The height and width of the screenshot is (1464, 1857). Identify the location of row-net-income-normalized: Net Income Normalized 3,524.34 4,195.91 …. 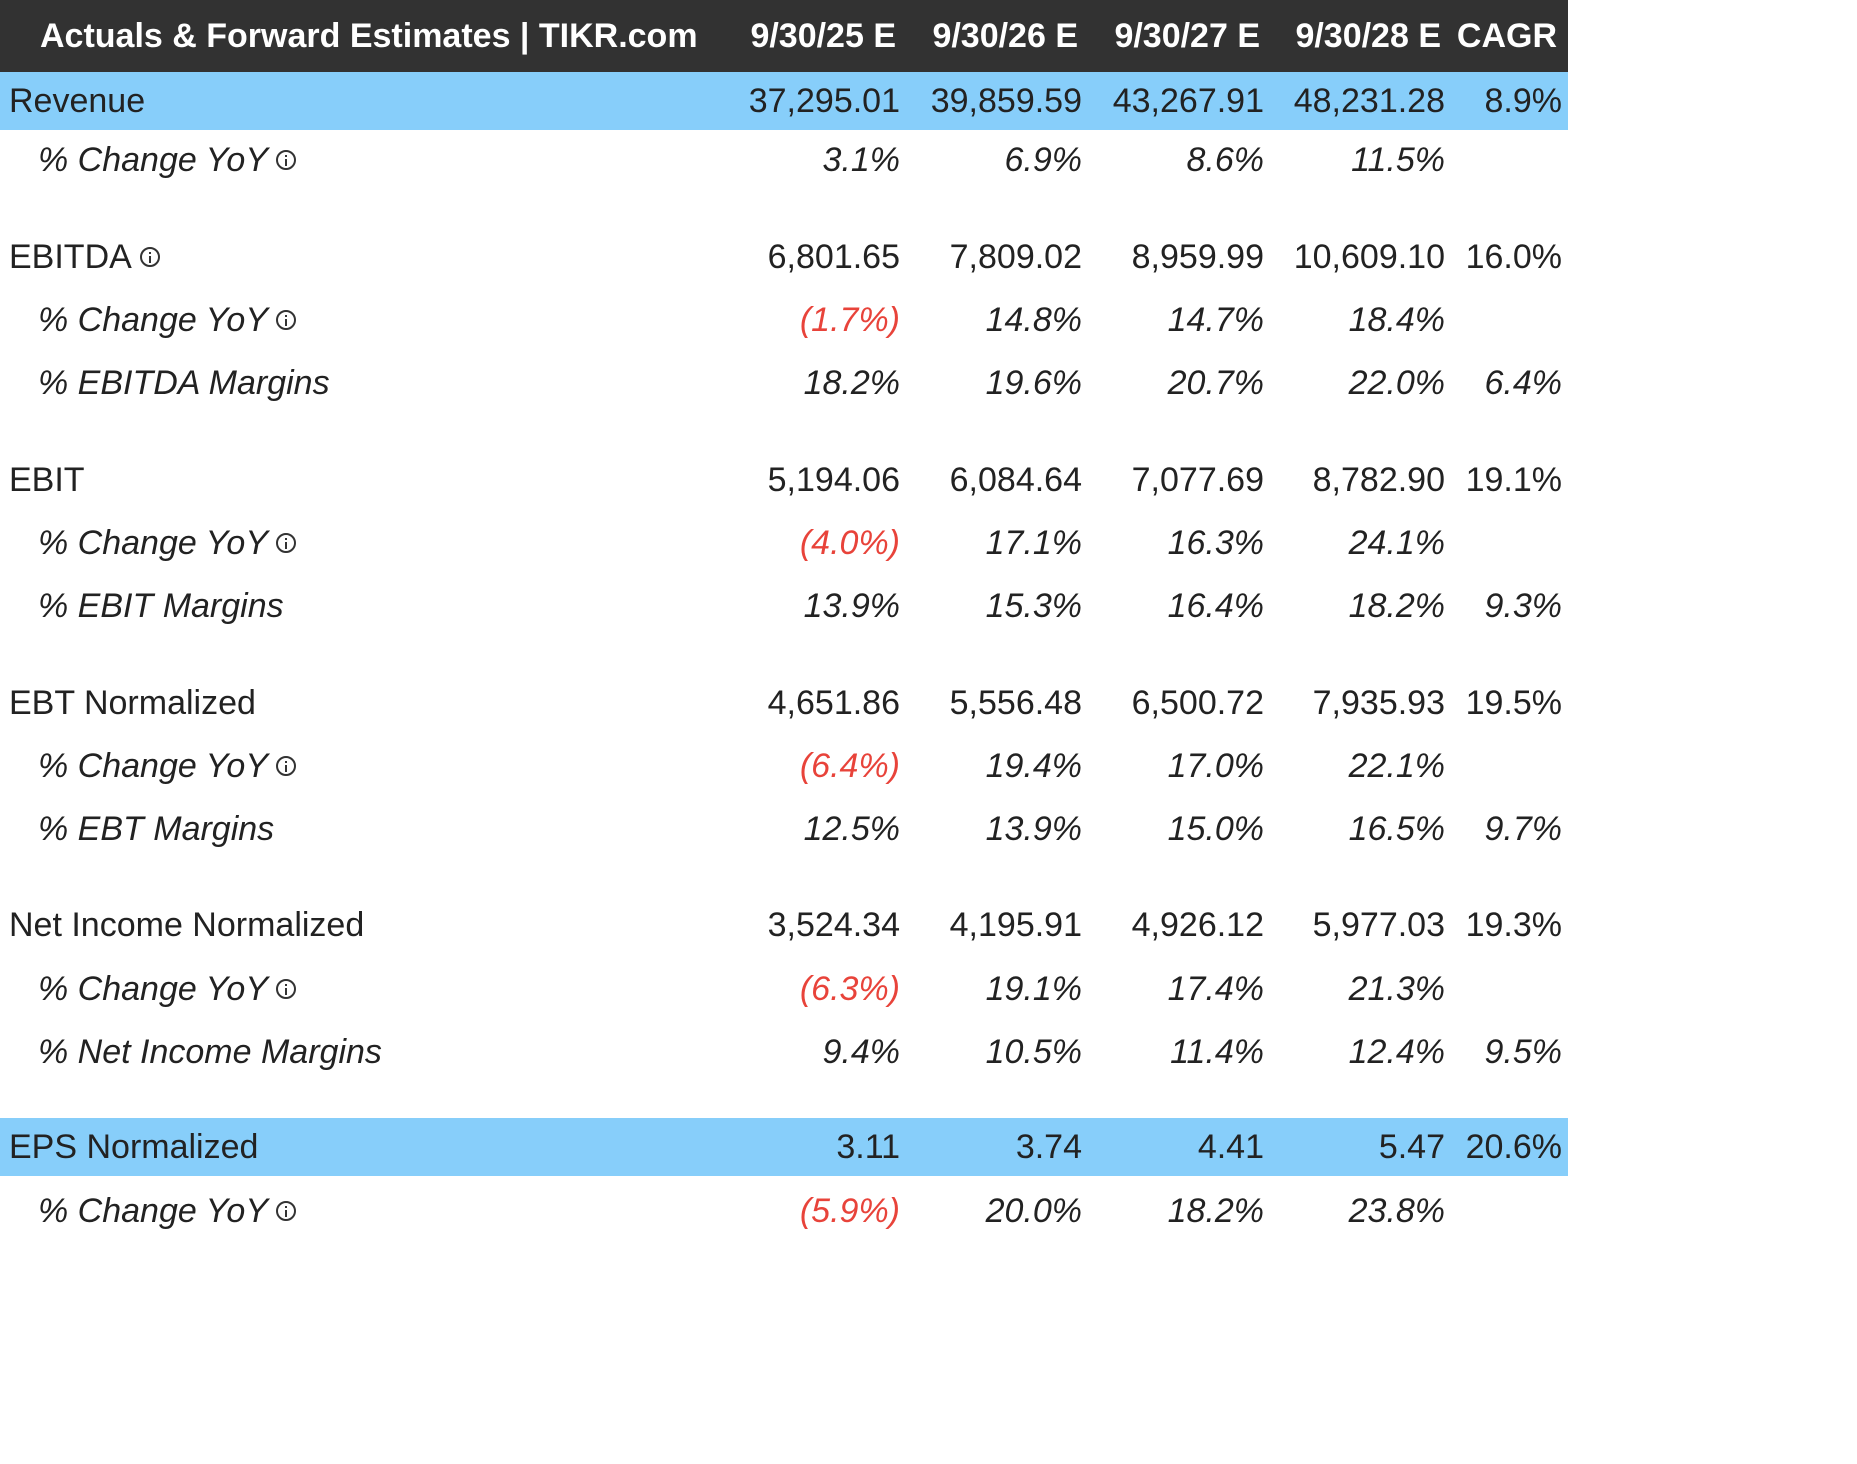
(784, 925).